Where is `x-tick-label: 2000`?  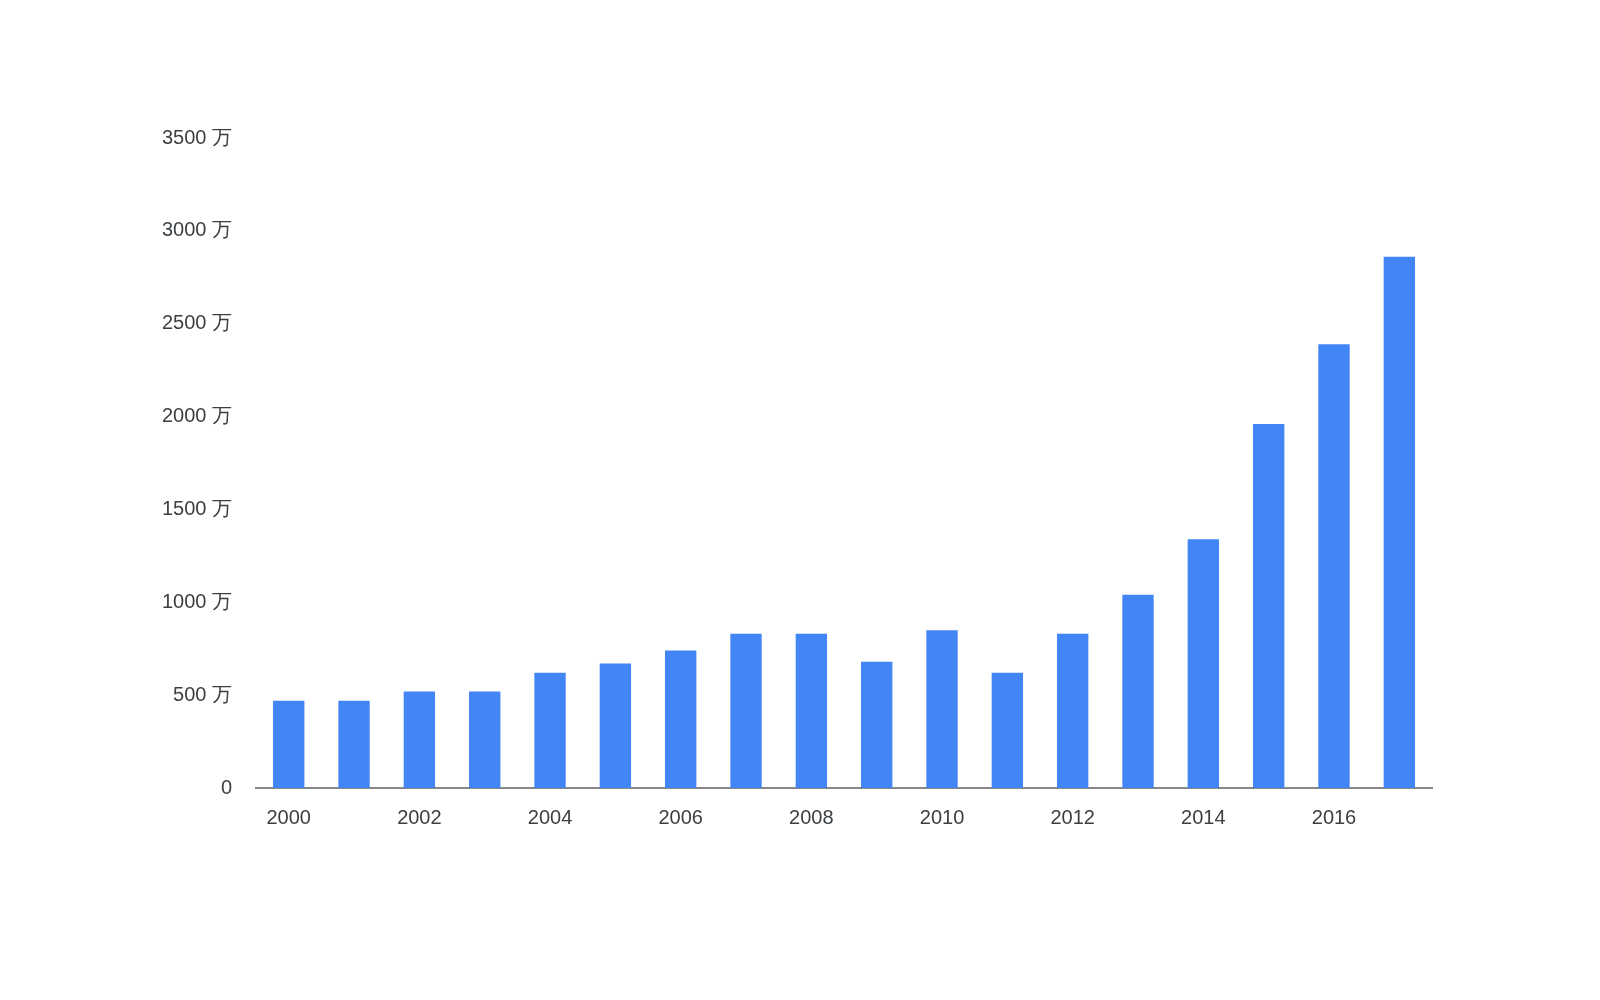 x-tick-label: 2000 is located at coordinates (288, 816).